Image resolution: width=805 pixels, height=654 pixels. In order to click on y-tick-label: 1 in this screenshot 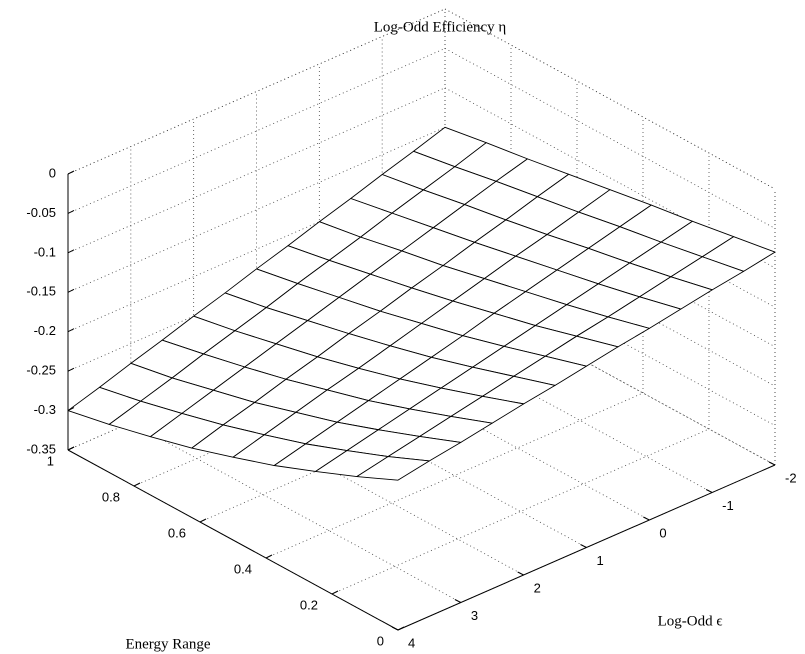, I will do `click(50, 460)`.